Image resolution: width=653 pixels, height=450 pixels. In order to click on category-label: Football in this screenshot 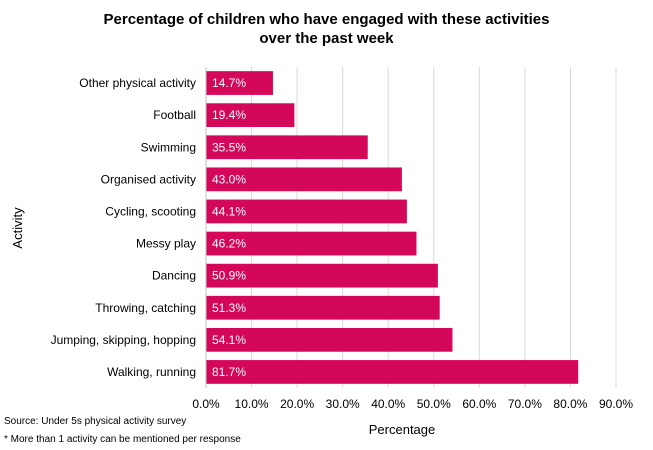, I will do `click(174, 115)`.